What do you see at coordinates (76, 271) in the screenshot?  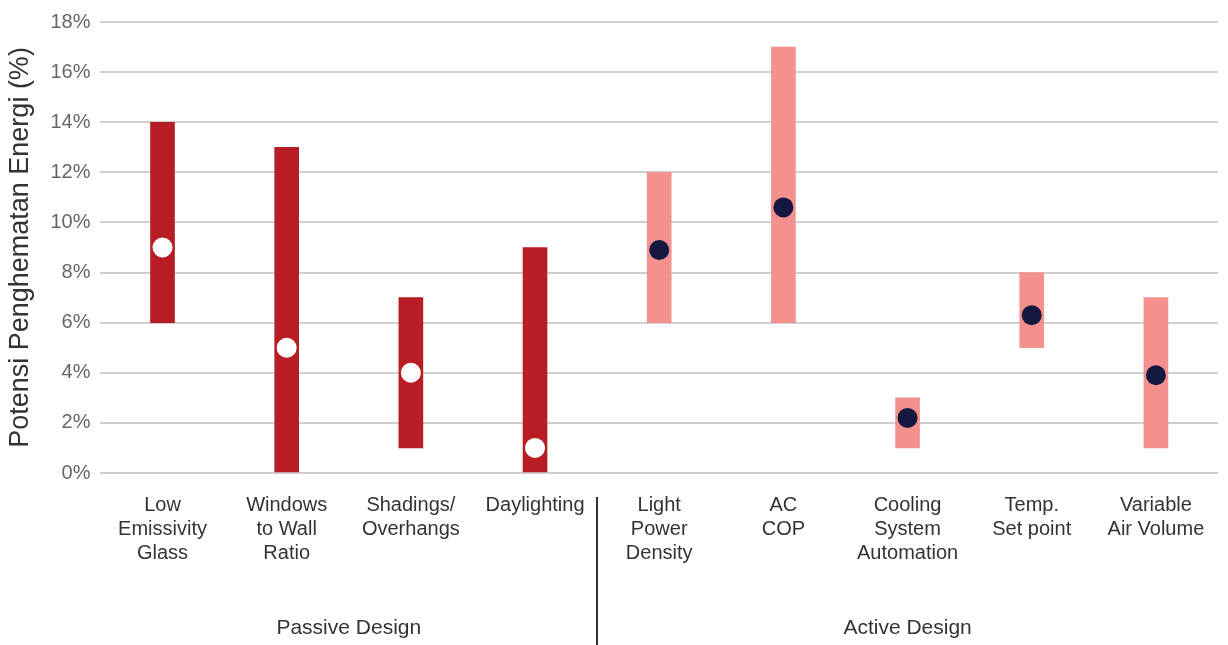 I see `y-tick-label: 8%` at bounding box center [76, 271].